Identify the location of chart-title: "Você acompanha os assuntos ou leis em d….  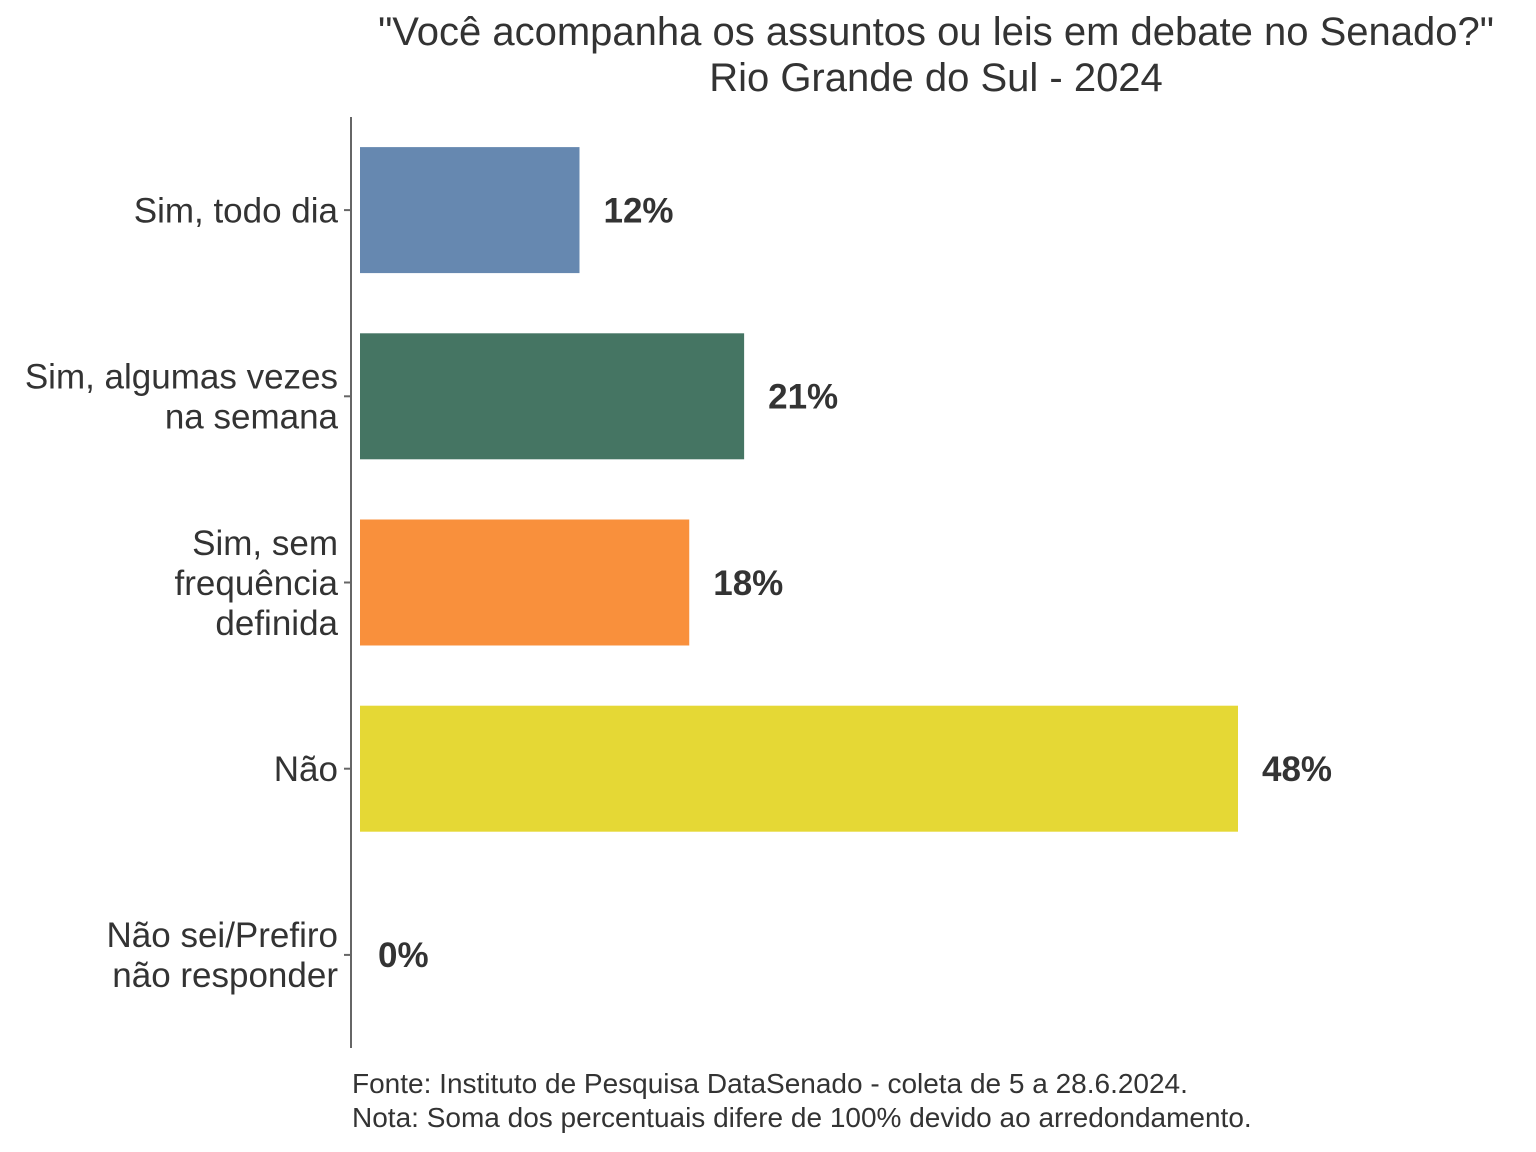
(936, 32).